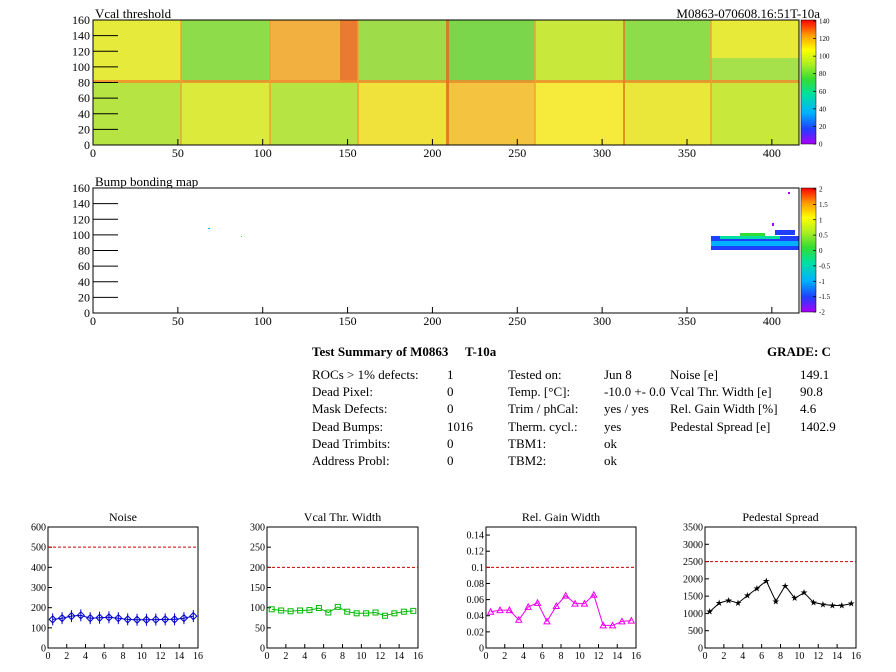 The height and width of the screenshot is (672, 896). Describe the element at coordinates (133, 13) in the screenshot. I see `vcal-map-title: Vcal threshold` at that location.